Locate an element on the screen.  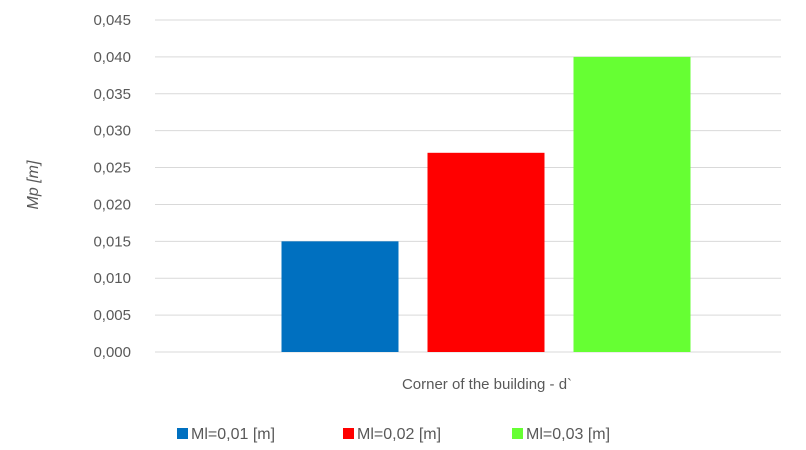
y-tick-label: 0,045 is located at coordinates (112, 20).